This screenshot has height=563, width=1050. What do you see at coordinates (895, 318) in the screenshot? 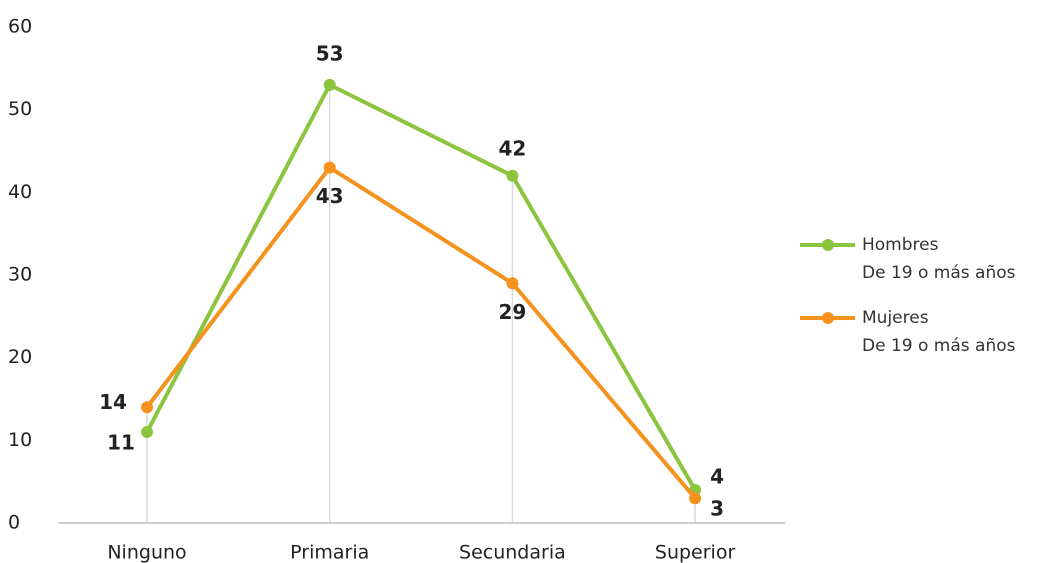
I see `legend-label: Mujeres` at bounding box center [895, 318].